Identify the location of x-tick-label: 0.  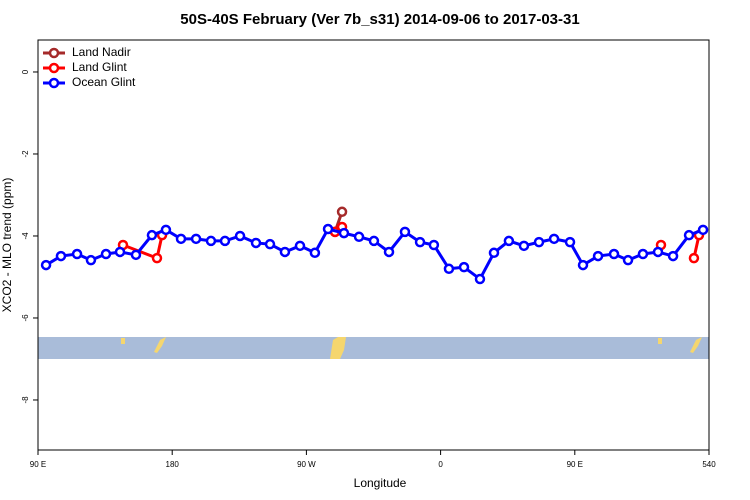
(440, 464).